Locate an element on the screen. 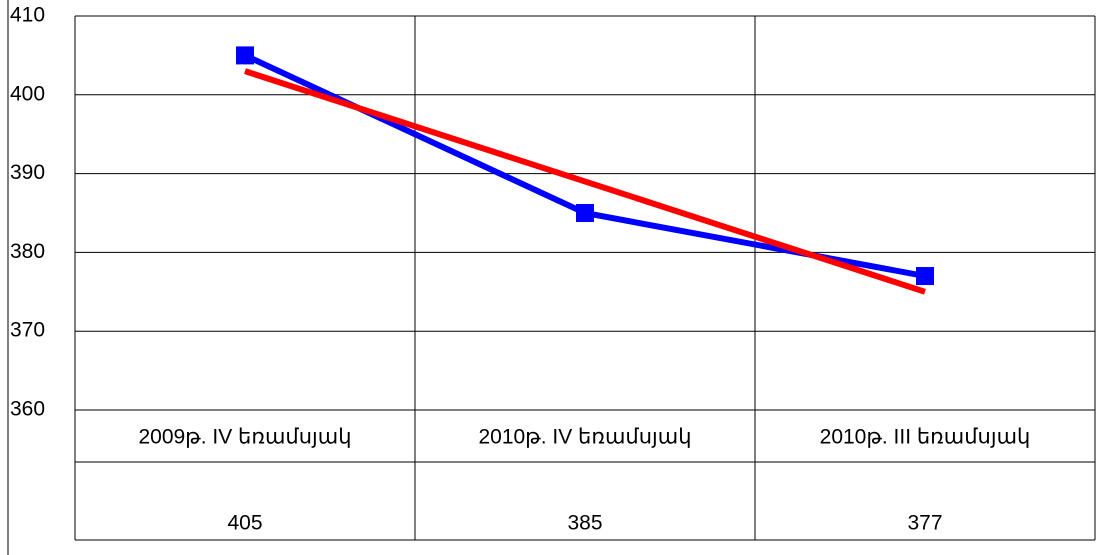  x-tick-label: 2010թ. IV եռամսյակ is located at coordinates (584, 437).